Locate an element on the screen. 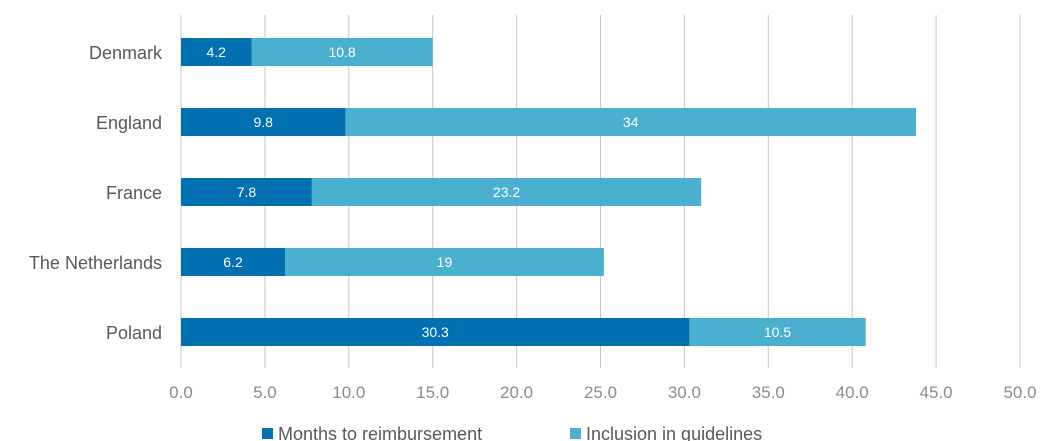 This screenshot has height=441, width=1043. x-tick-label: 25.0 is located at coordinates (600, 392).